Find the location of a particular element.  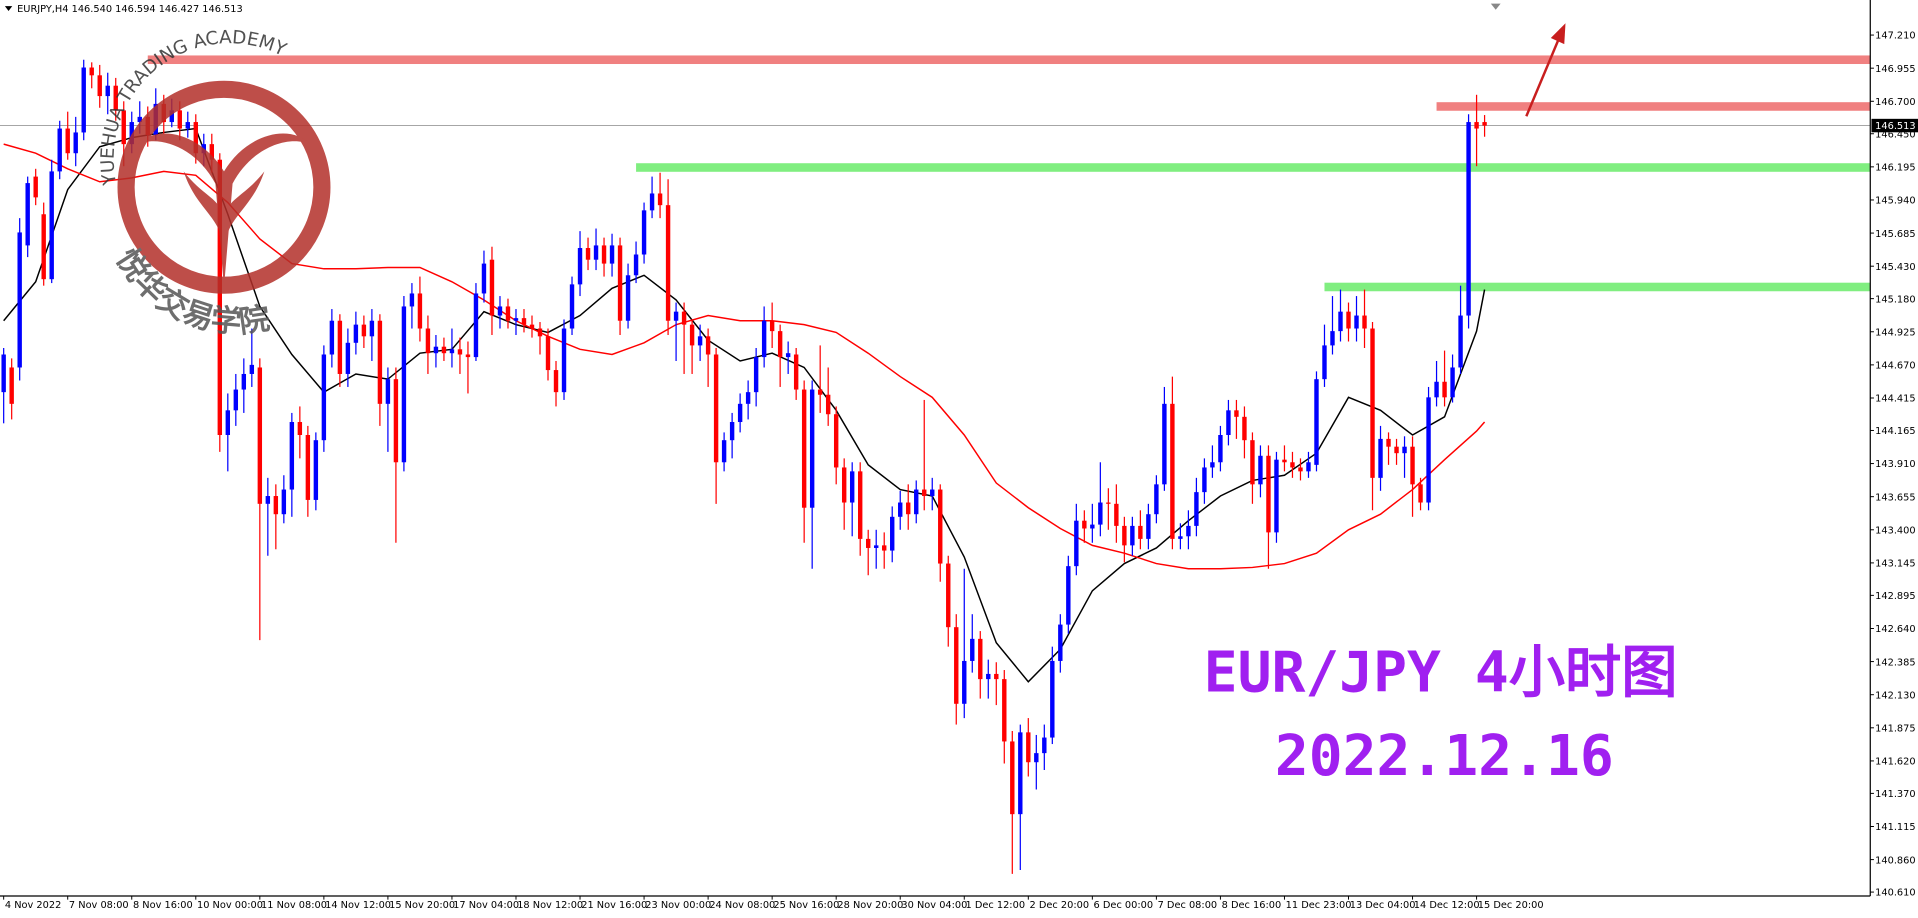

arrow-head is located at coordinates (1558, 34).